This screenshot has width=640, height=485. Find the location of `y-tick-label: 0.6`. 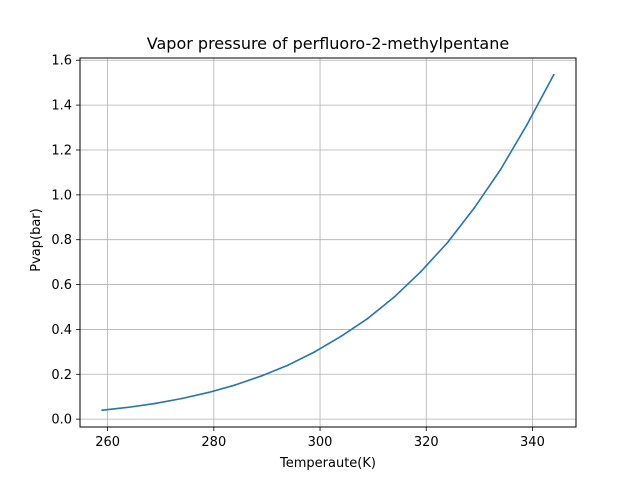

y-tick-label: 0.6 is located at coordinates (61, 285).